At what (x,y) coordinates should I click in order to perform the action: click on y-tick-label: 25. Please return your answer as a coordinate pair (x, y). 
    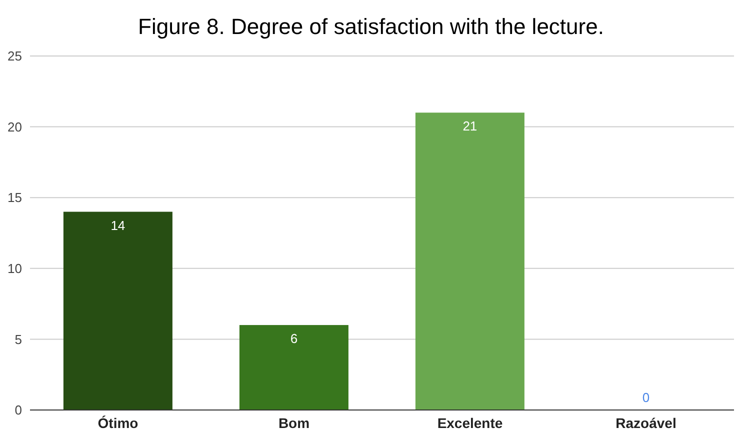
    Looking at the image, I should click on (15, 56).